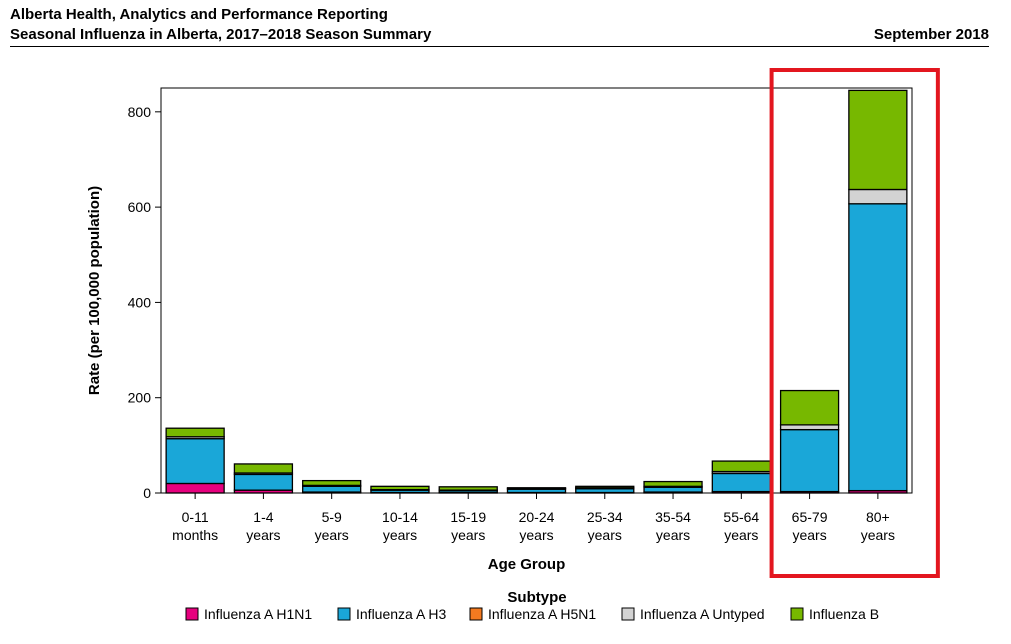 This screenshot has width=1011, height=644. I want to click on y-tick-label: 400, so click(140, 302).